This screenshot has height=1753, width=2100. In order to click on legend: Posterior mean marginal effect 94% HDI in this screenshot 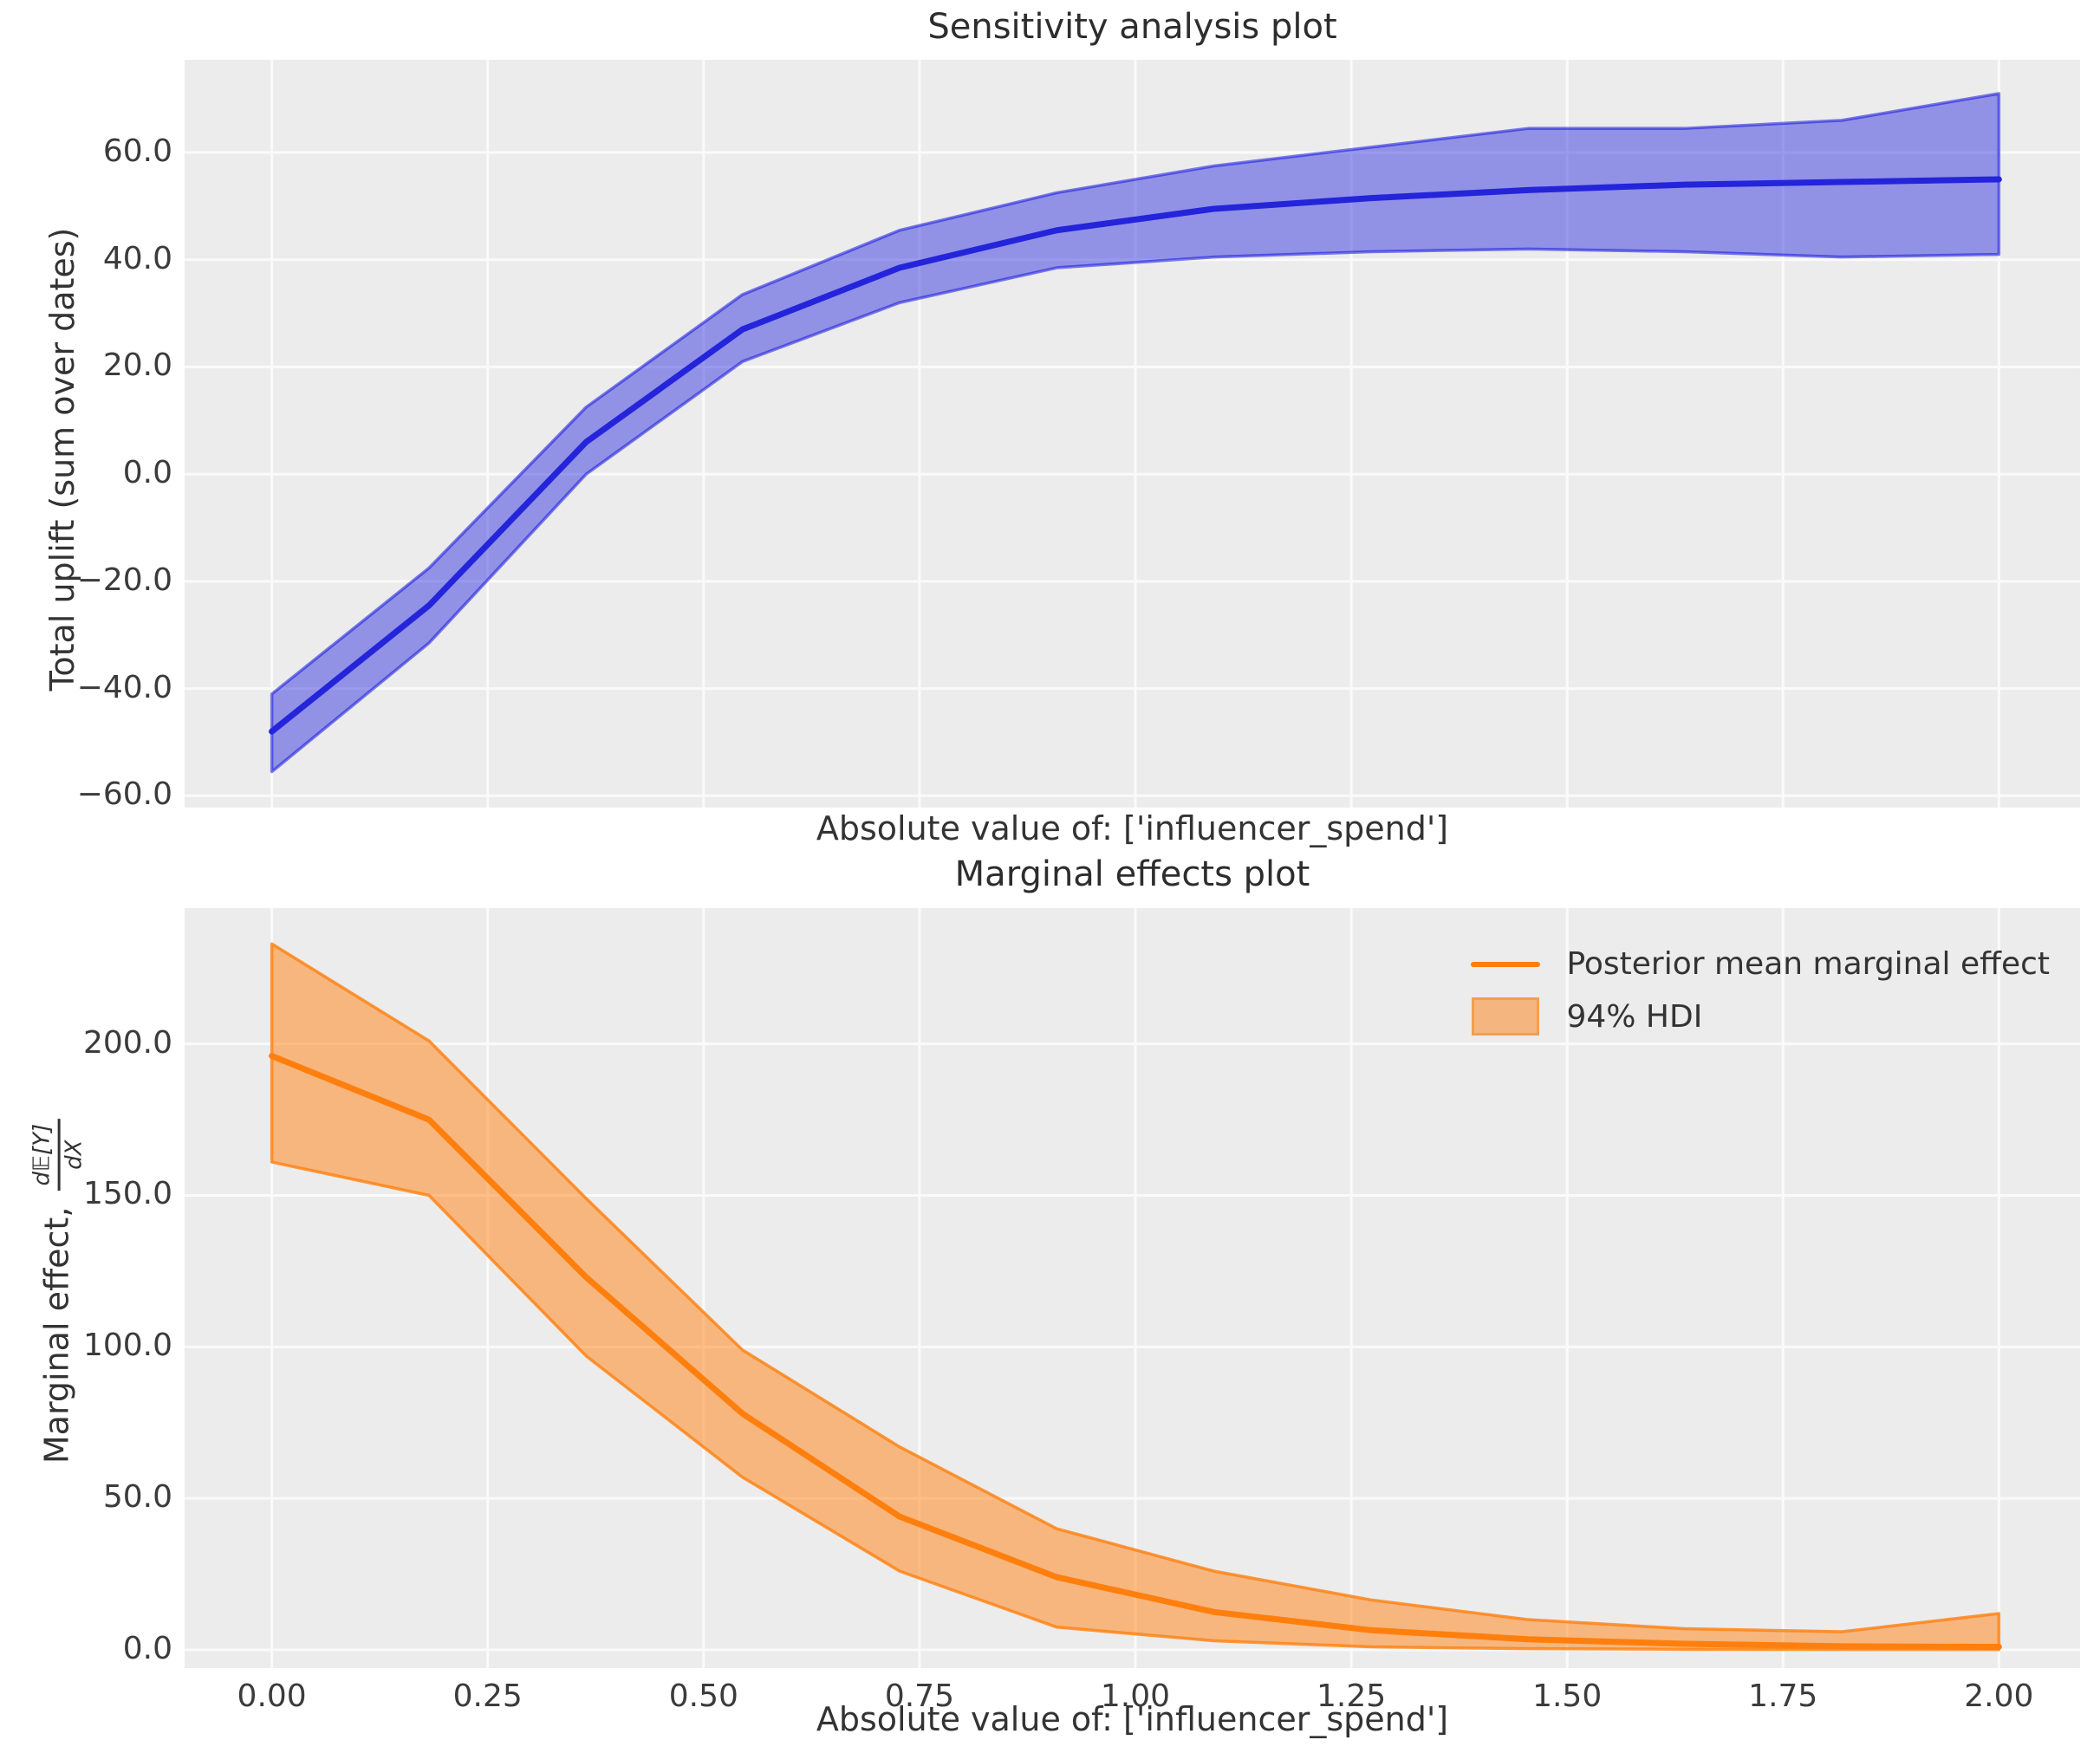, I will do `click(1759, 991)`.